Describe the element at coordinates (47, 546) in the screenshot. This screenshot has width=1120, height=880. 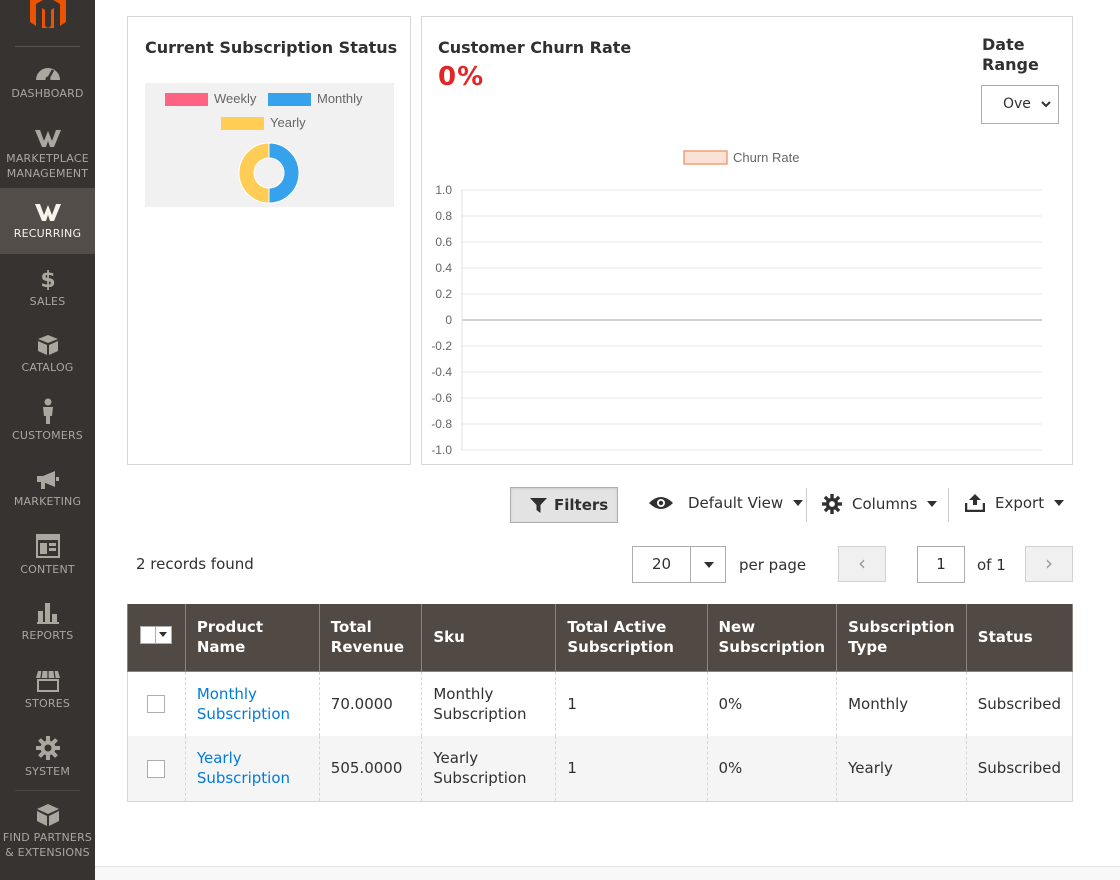
I see `content-icon` at that location.